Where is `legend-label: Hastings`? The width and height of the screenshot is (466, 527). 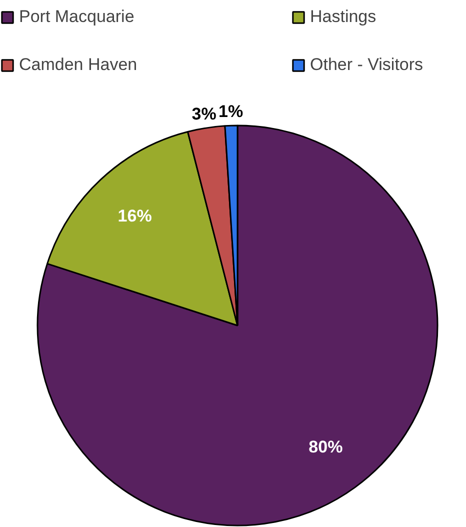
legend-label: Hastings is located at coordinates (344, 17).